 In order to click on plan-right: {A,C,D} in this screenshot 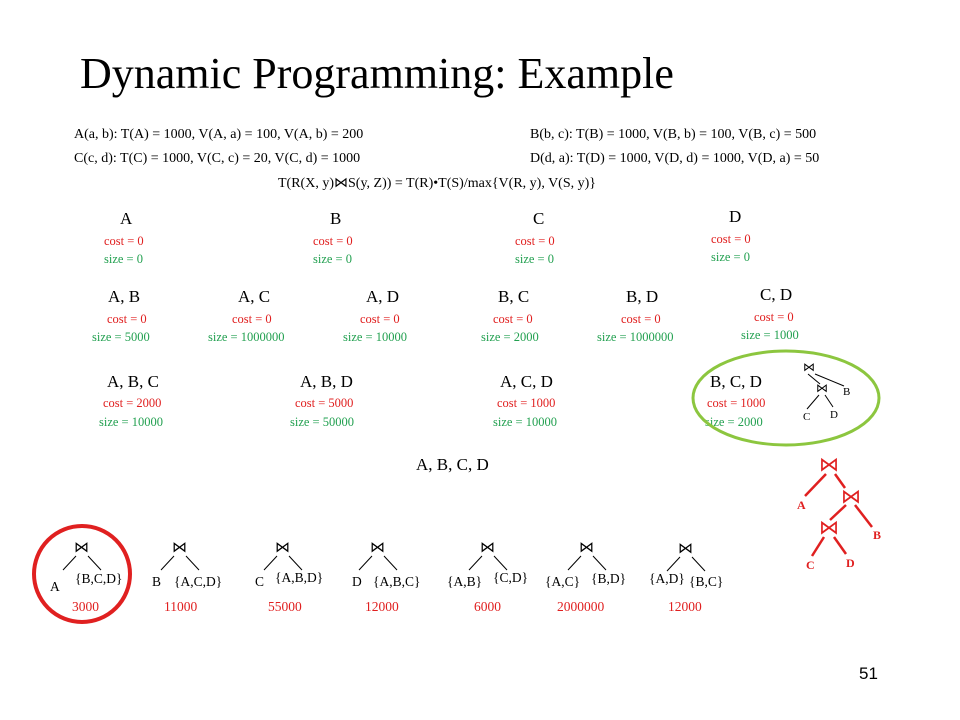, I will do `click(198, 581)`.